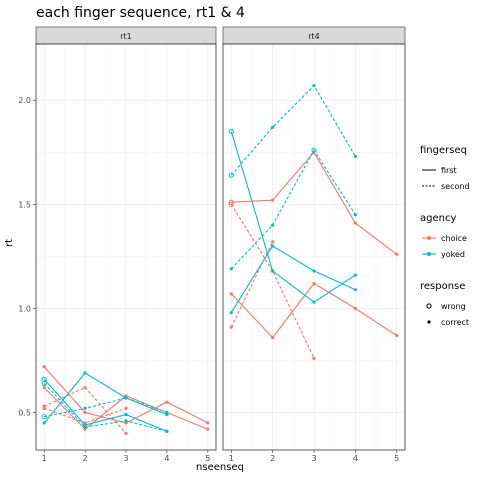  Describe the element at coordinates (24, 204) in the screenshot. I see `y-tick-label: 1.5` at that location.